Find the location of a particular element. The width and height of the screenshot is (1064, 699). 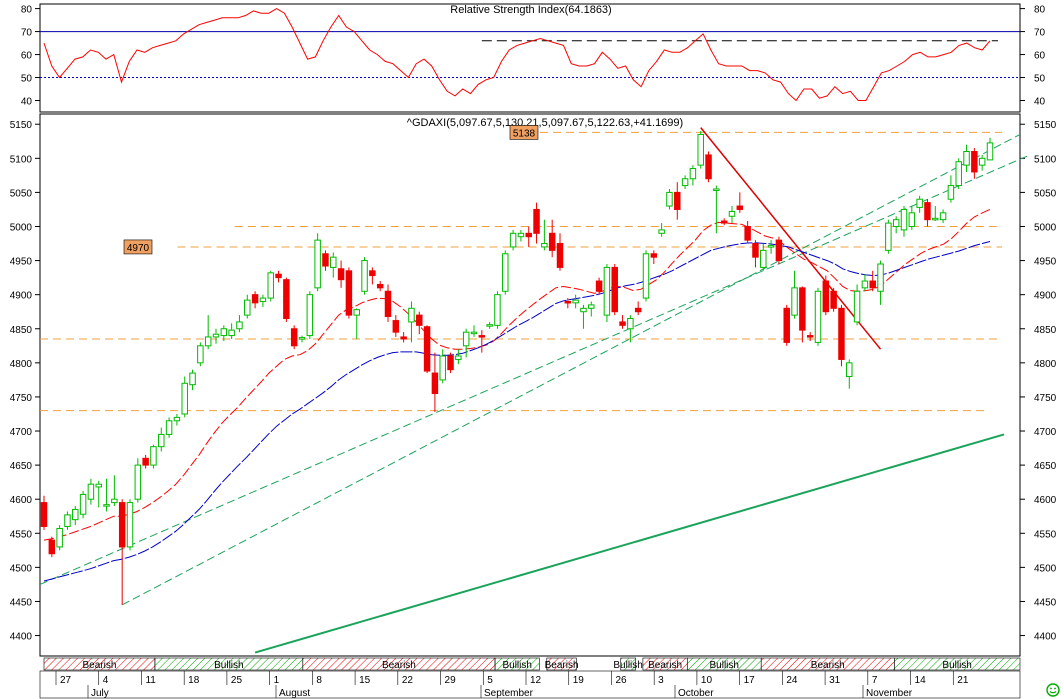

price-tick-left: 4700 is located at coordinates (21, 432).